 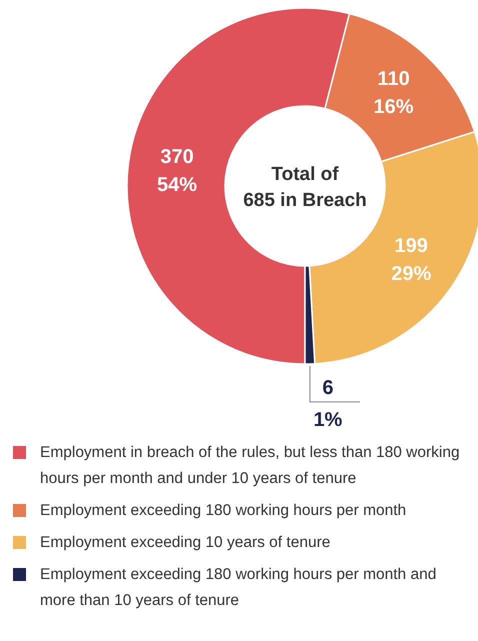 I want to click on legend-label: Employment exceeding 180 working hours per month, so click(x=223, y=510).